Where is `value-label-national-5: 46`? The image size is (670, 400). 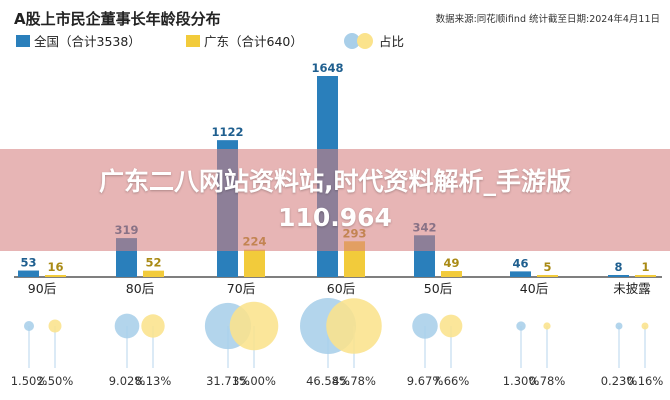 value-label-national-5: 46 is located at coordinates (520, 263).